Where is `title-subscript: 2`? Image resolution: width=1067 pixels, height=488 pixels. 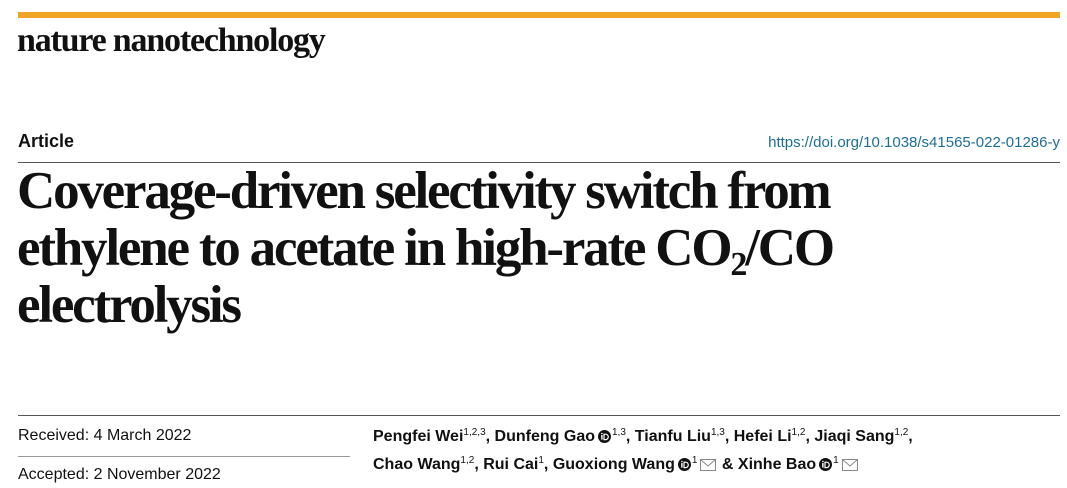
title-subscript: 2 is located at coordinates (738, 264).